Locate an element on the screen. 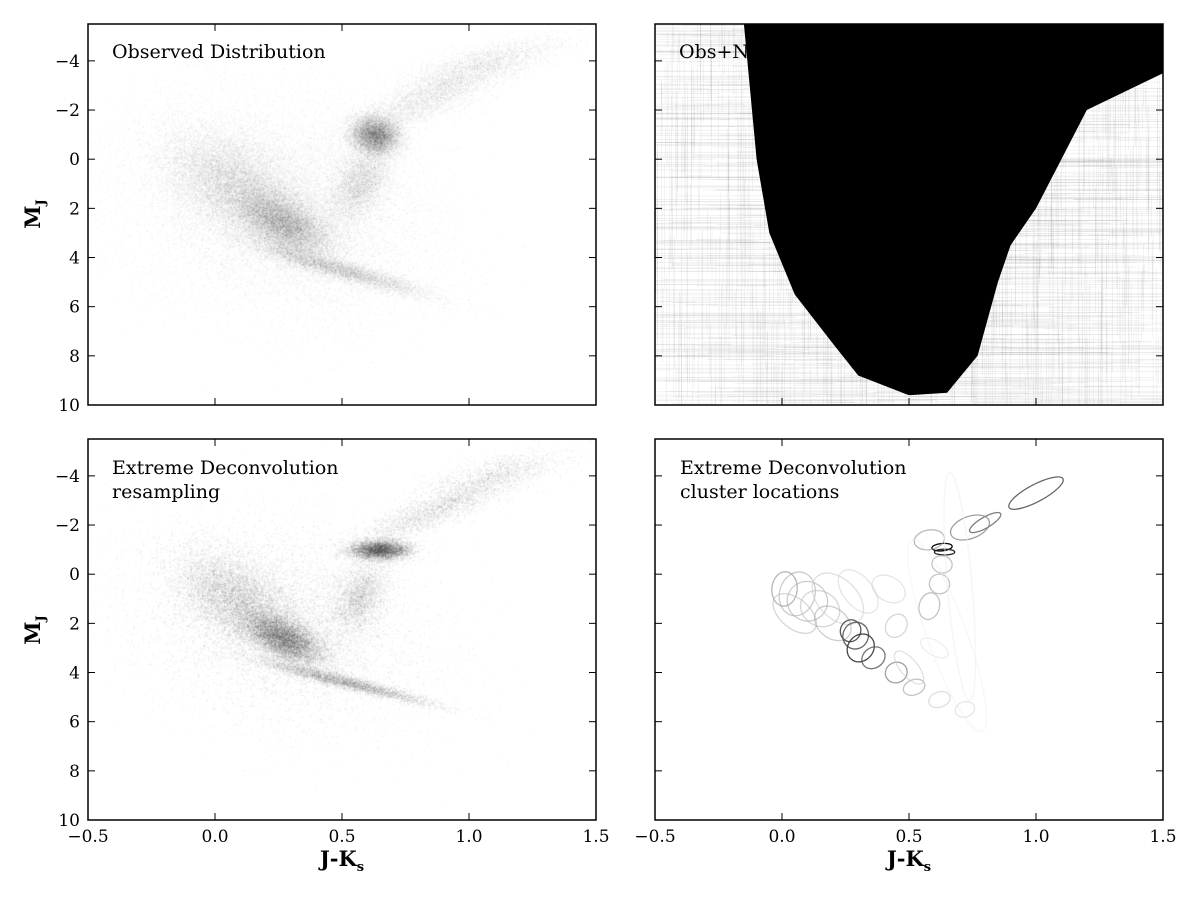 Image resolution: width=1200 pixels, height=900 pixels. panel-subtitle-xd-resampling: resampling is located at coordinates (166, 492).